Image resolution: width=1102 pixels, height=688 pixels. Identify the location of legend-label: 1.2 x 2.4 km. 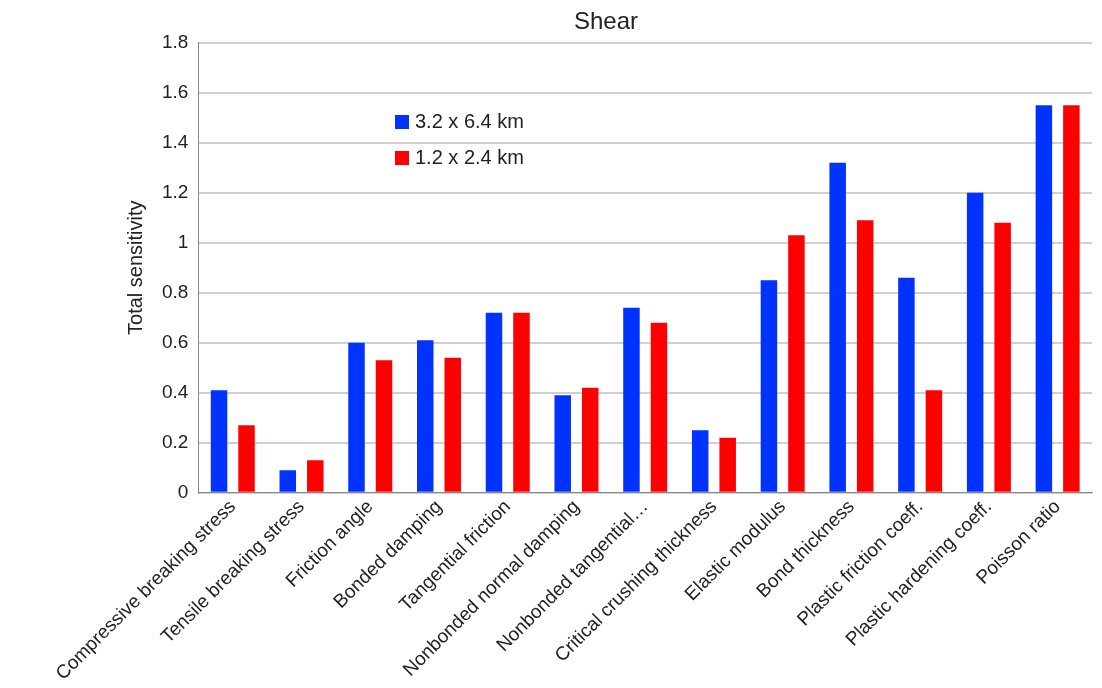
(469, 156).